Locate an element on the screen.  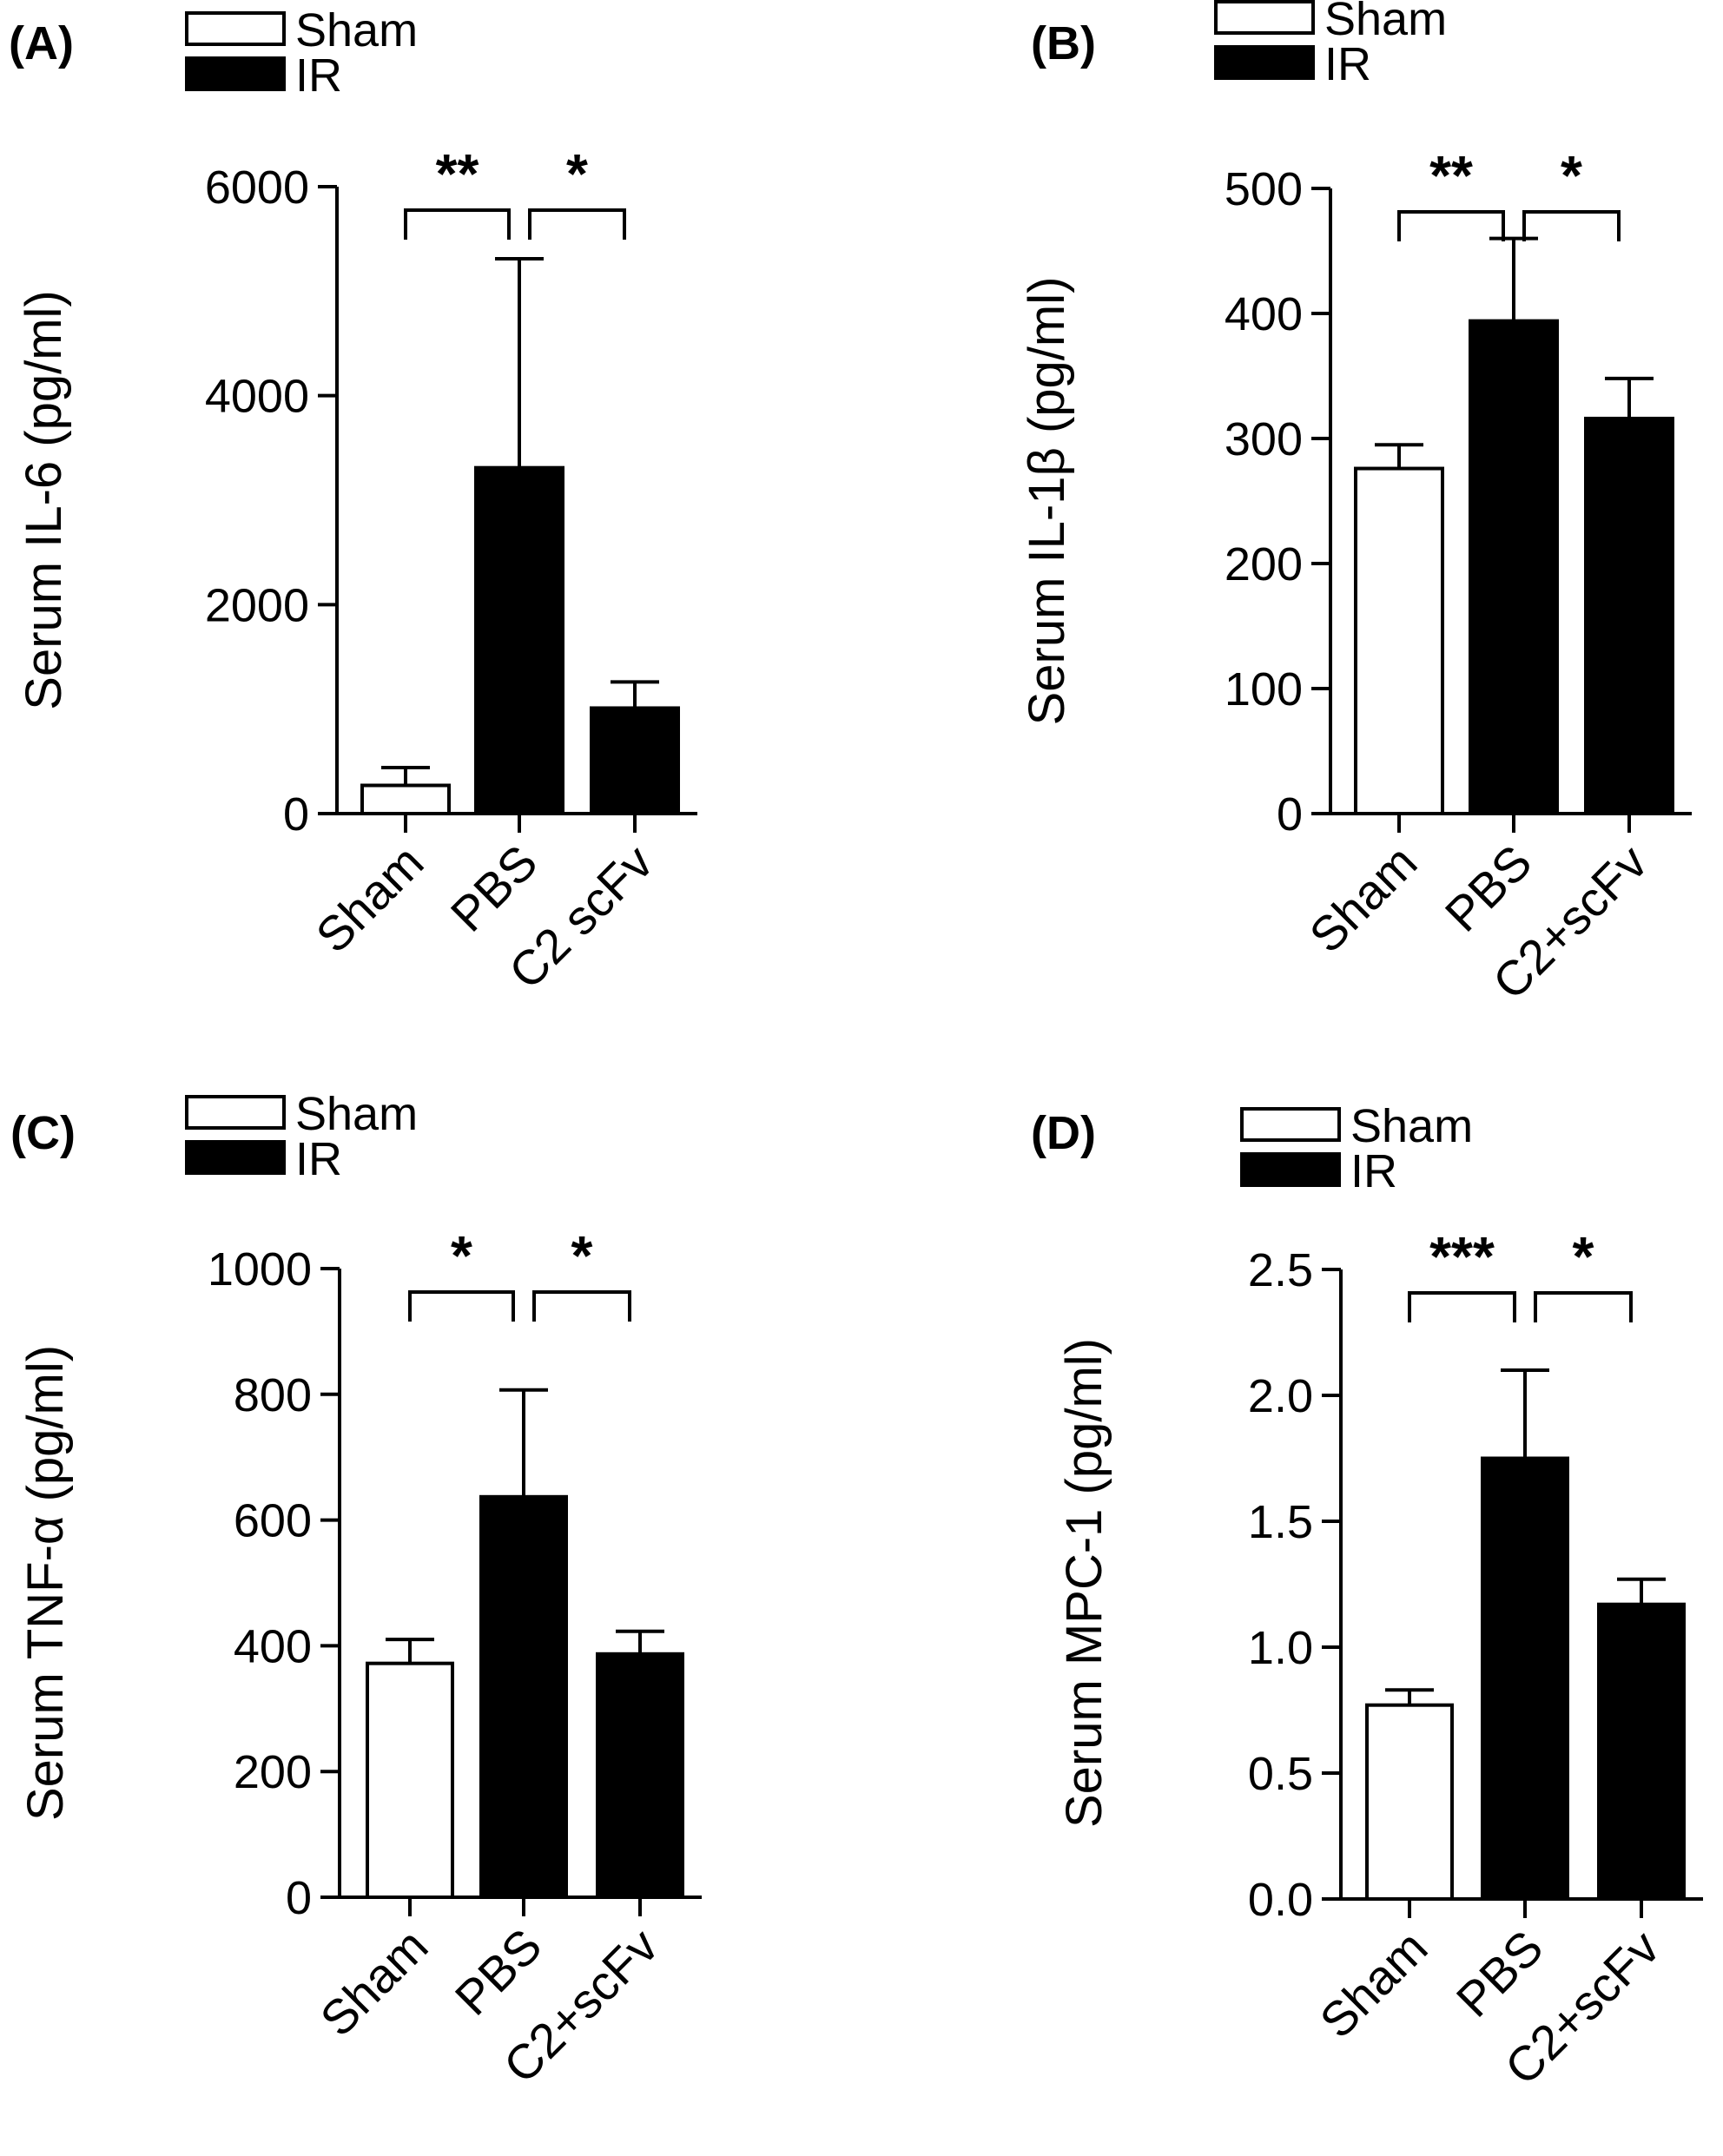
y-tick-label: 2.5 is located at coordinates (1280, 1270).